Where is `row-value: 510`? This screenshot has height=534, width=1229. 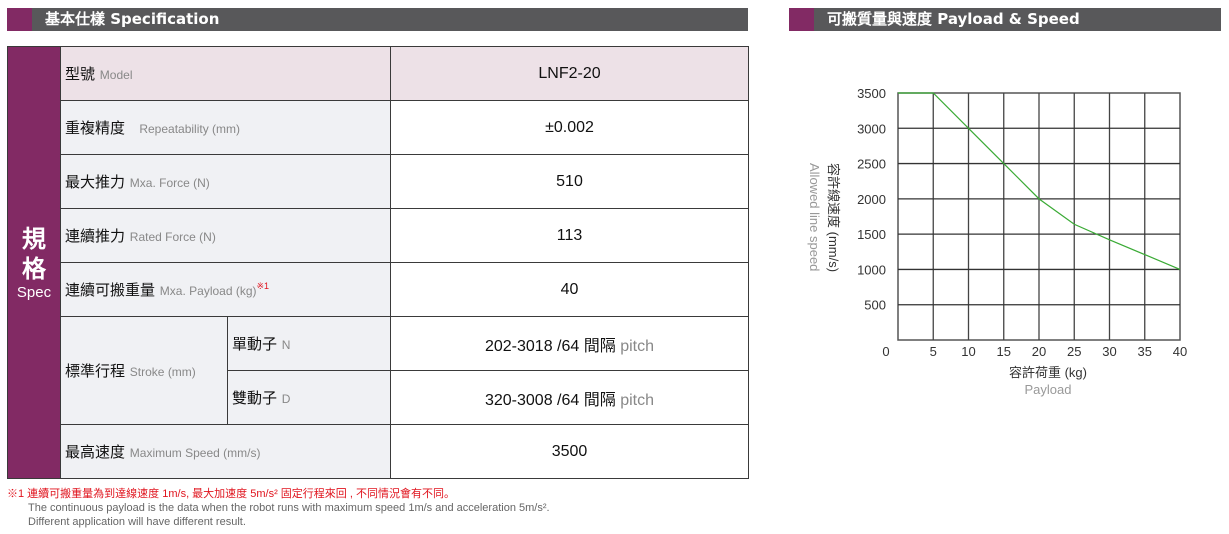 row-value: 510 is located at coordinates (569, 181).